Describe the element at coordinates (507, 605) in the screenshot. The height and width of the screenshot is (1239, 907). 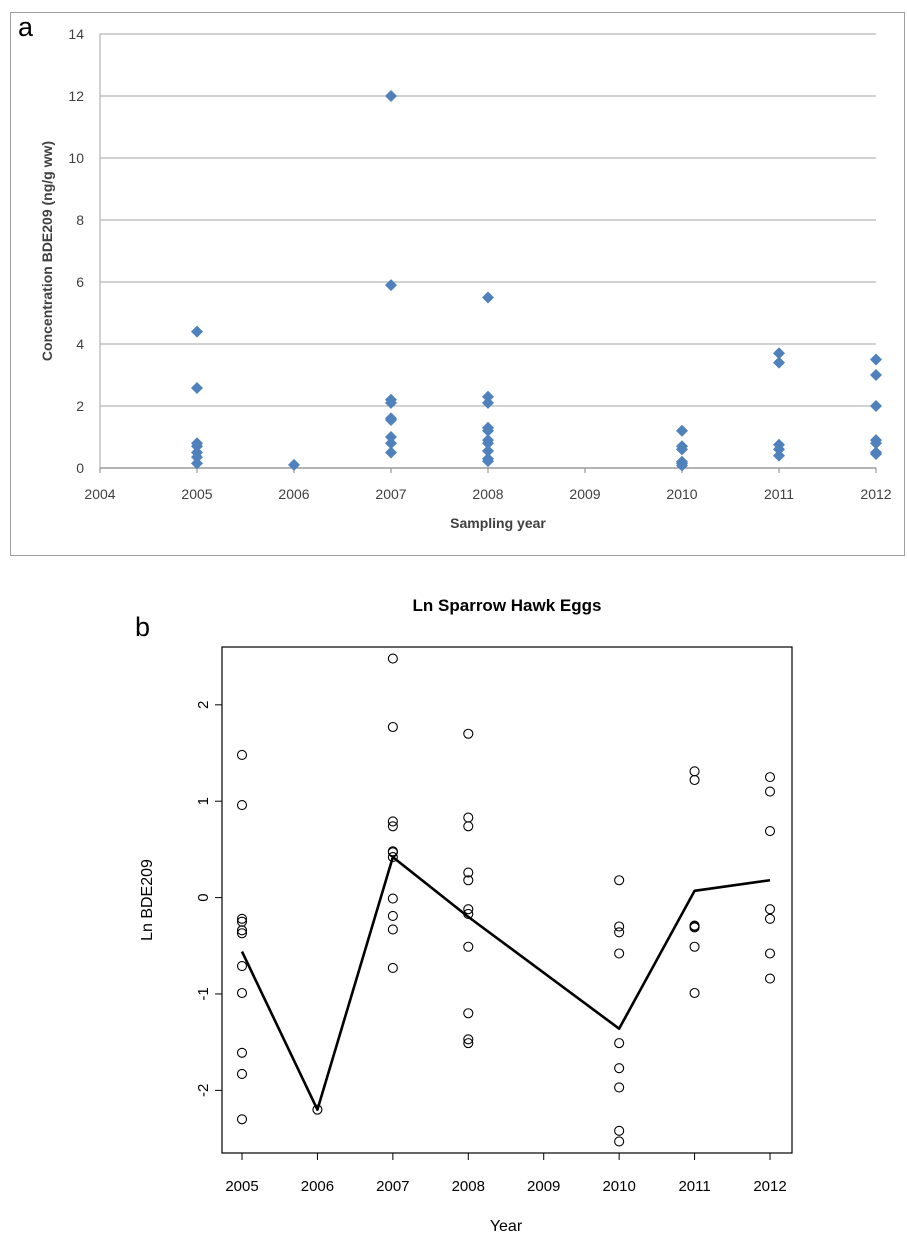
I see `chart-title: Ln Sparrow Hawk Eggs` at that location.